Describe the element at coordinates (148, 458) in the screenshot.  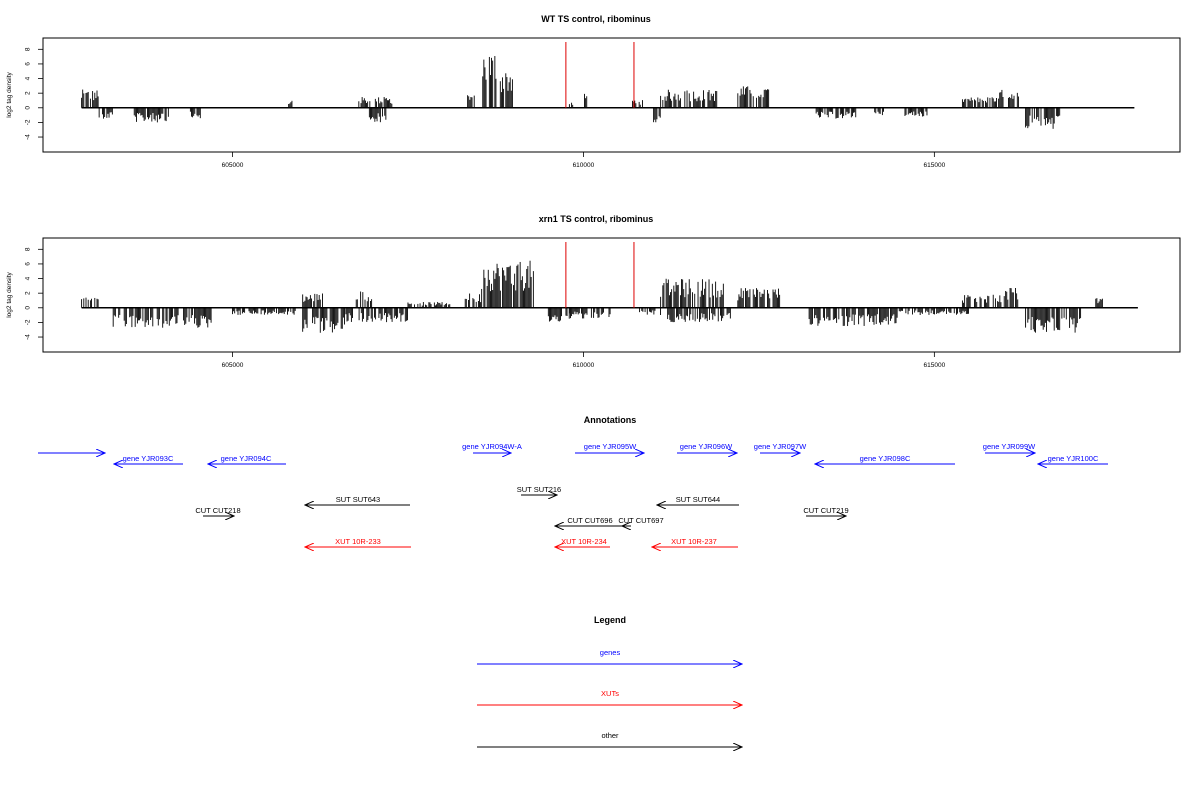
I see `feature-label: gene YJR093C` at that location.